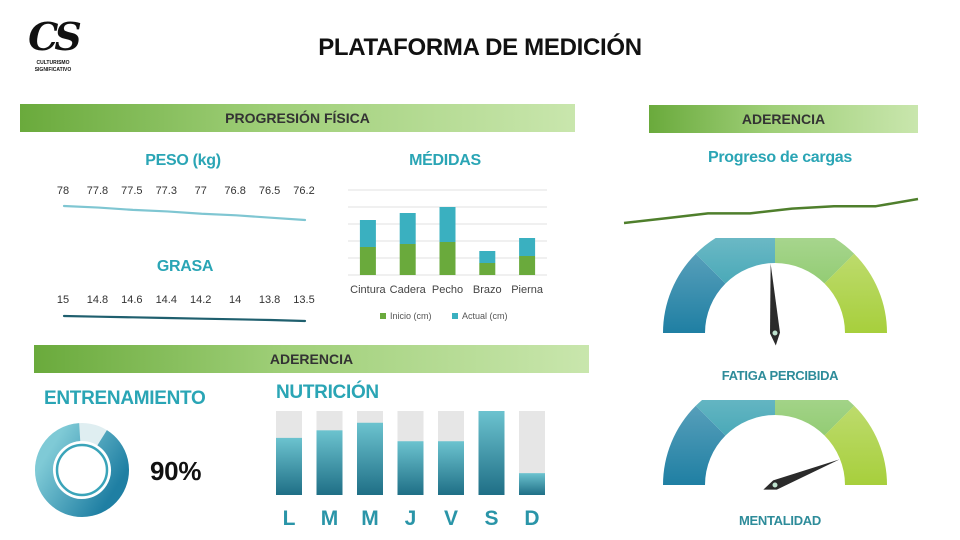 Image resolution: width=960 pixels, height=540 pixels. What do you see at coordinates (445, 160) in the screenshot?
I see `medidas-title: MÉDIDAS` at bounding box center [445, 160].